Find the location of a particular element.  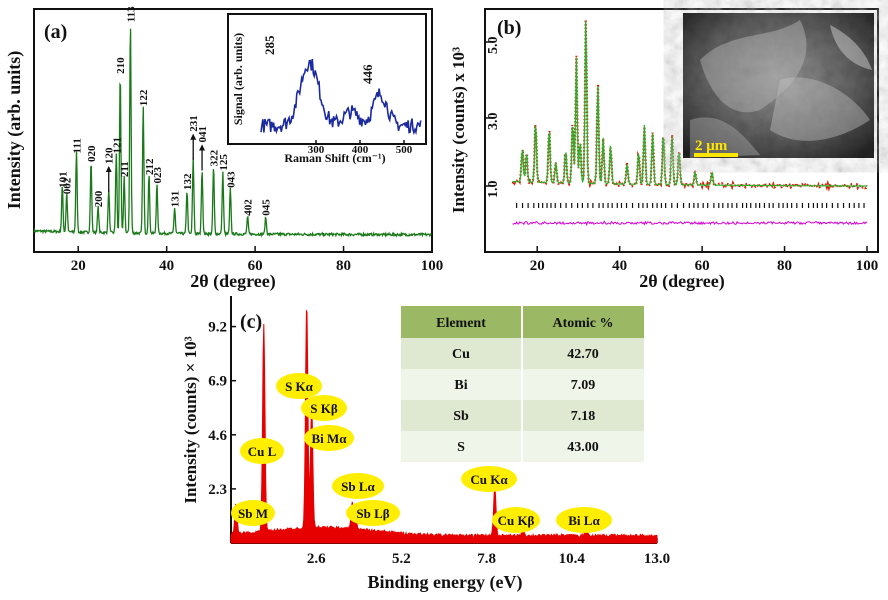

table-cell-element: Cu is located at coordinates (461, 354).